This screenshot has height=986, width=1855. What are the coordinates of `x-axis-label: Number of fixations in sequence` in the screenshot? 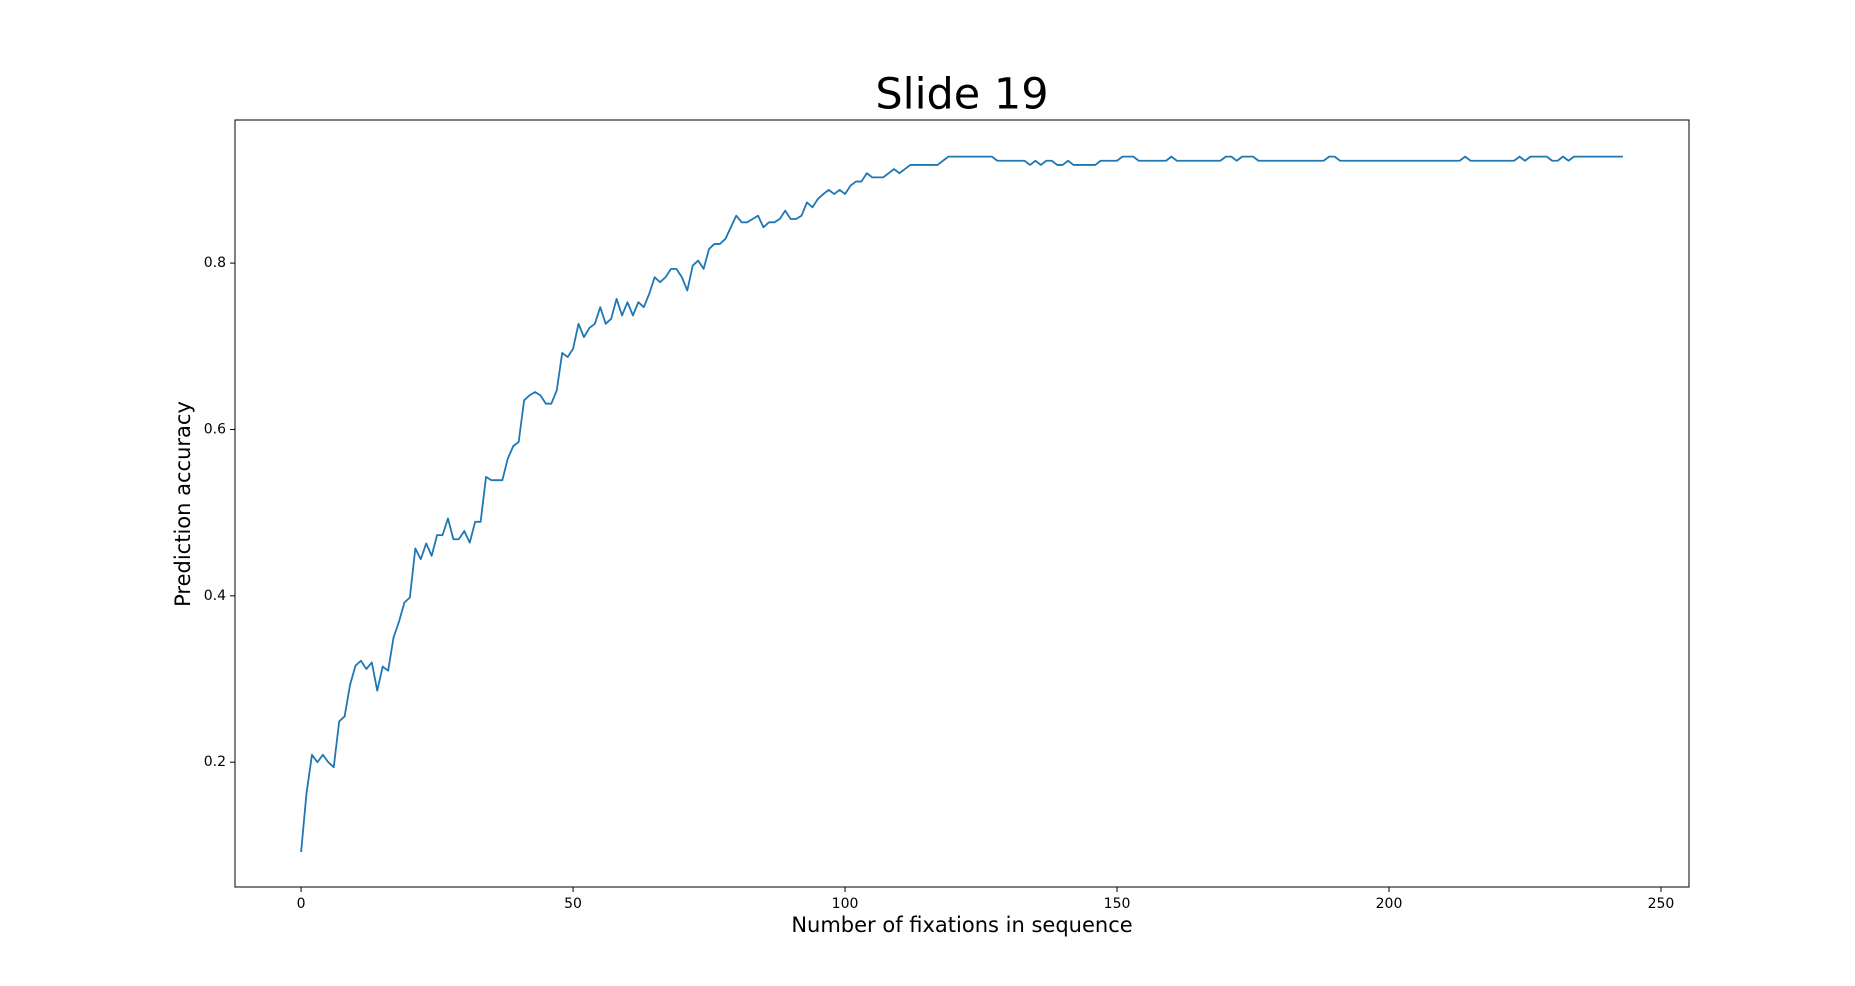 It's located at (961, 925).